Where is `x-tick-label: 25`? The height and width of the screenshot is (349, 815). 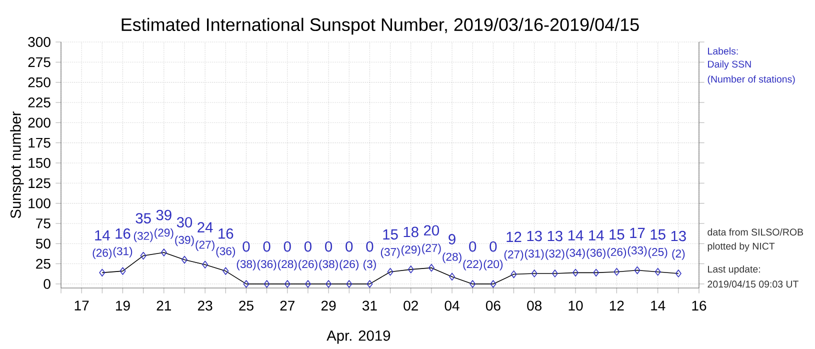 x-tick-label: 25 is located at coordinates (246, 305).